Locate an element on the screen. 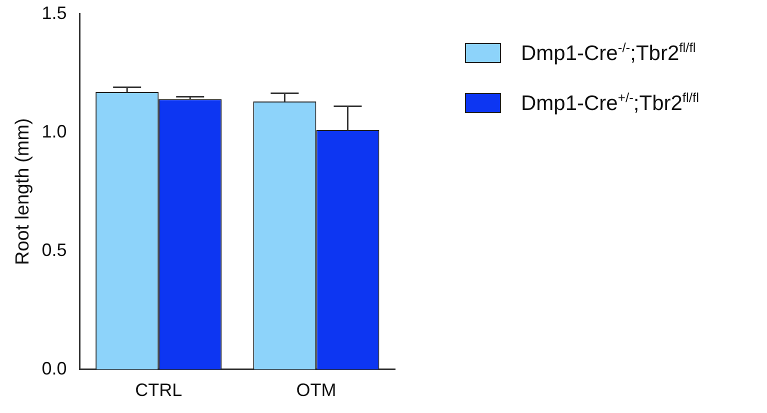 Image resolution: width=767 pixels, height=413 pixels. y-tick-label: 1.0 is located at coordinates (54, 131).